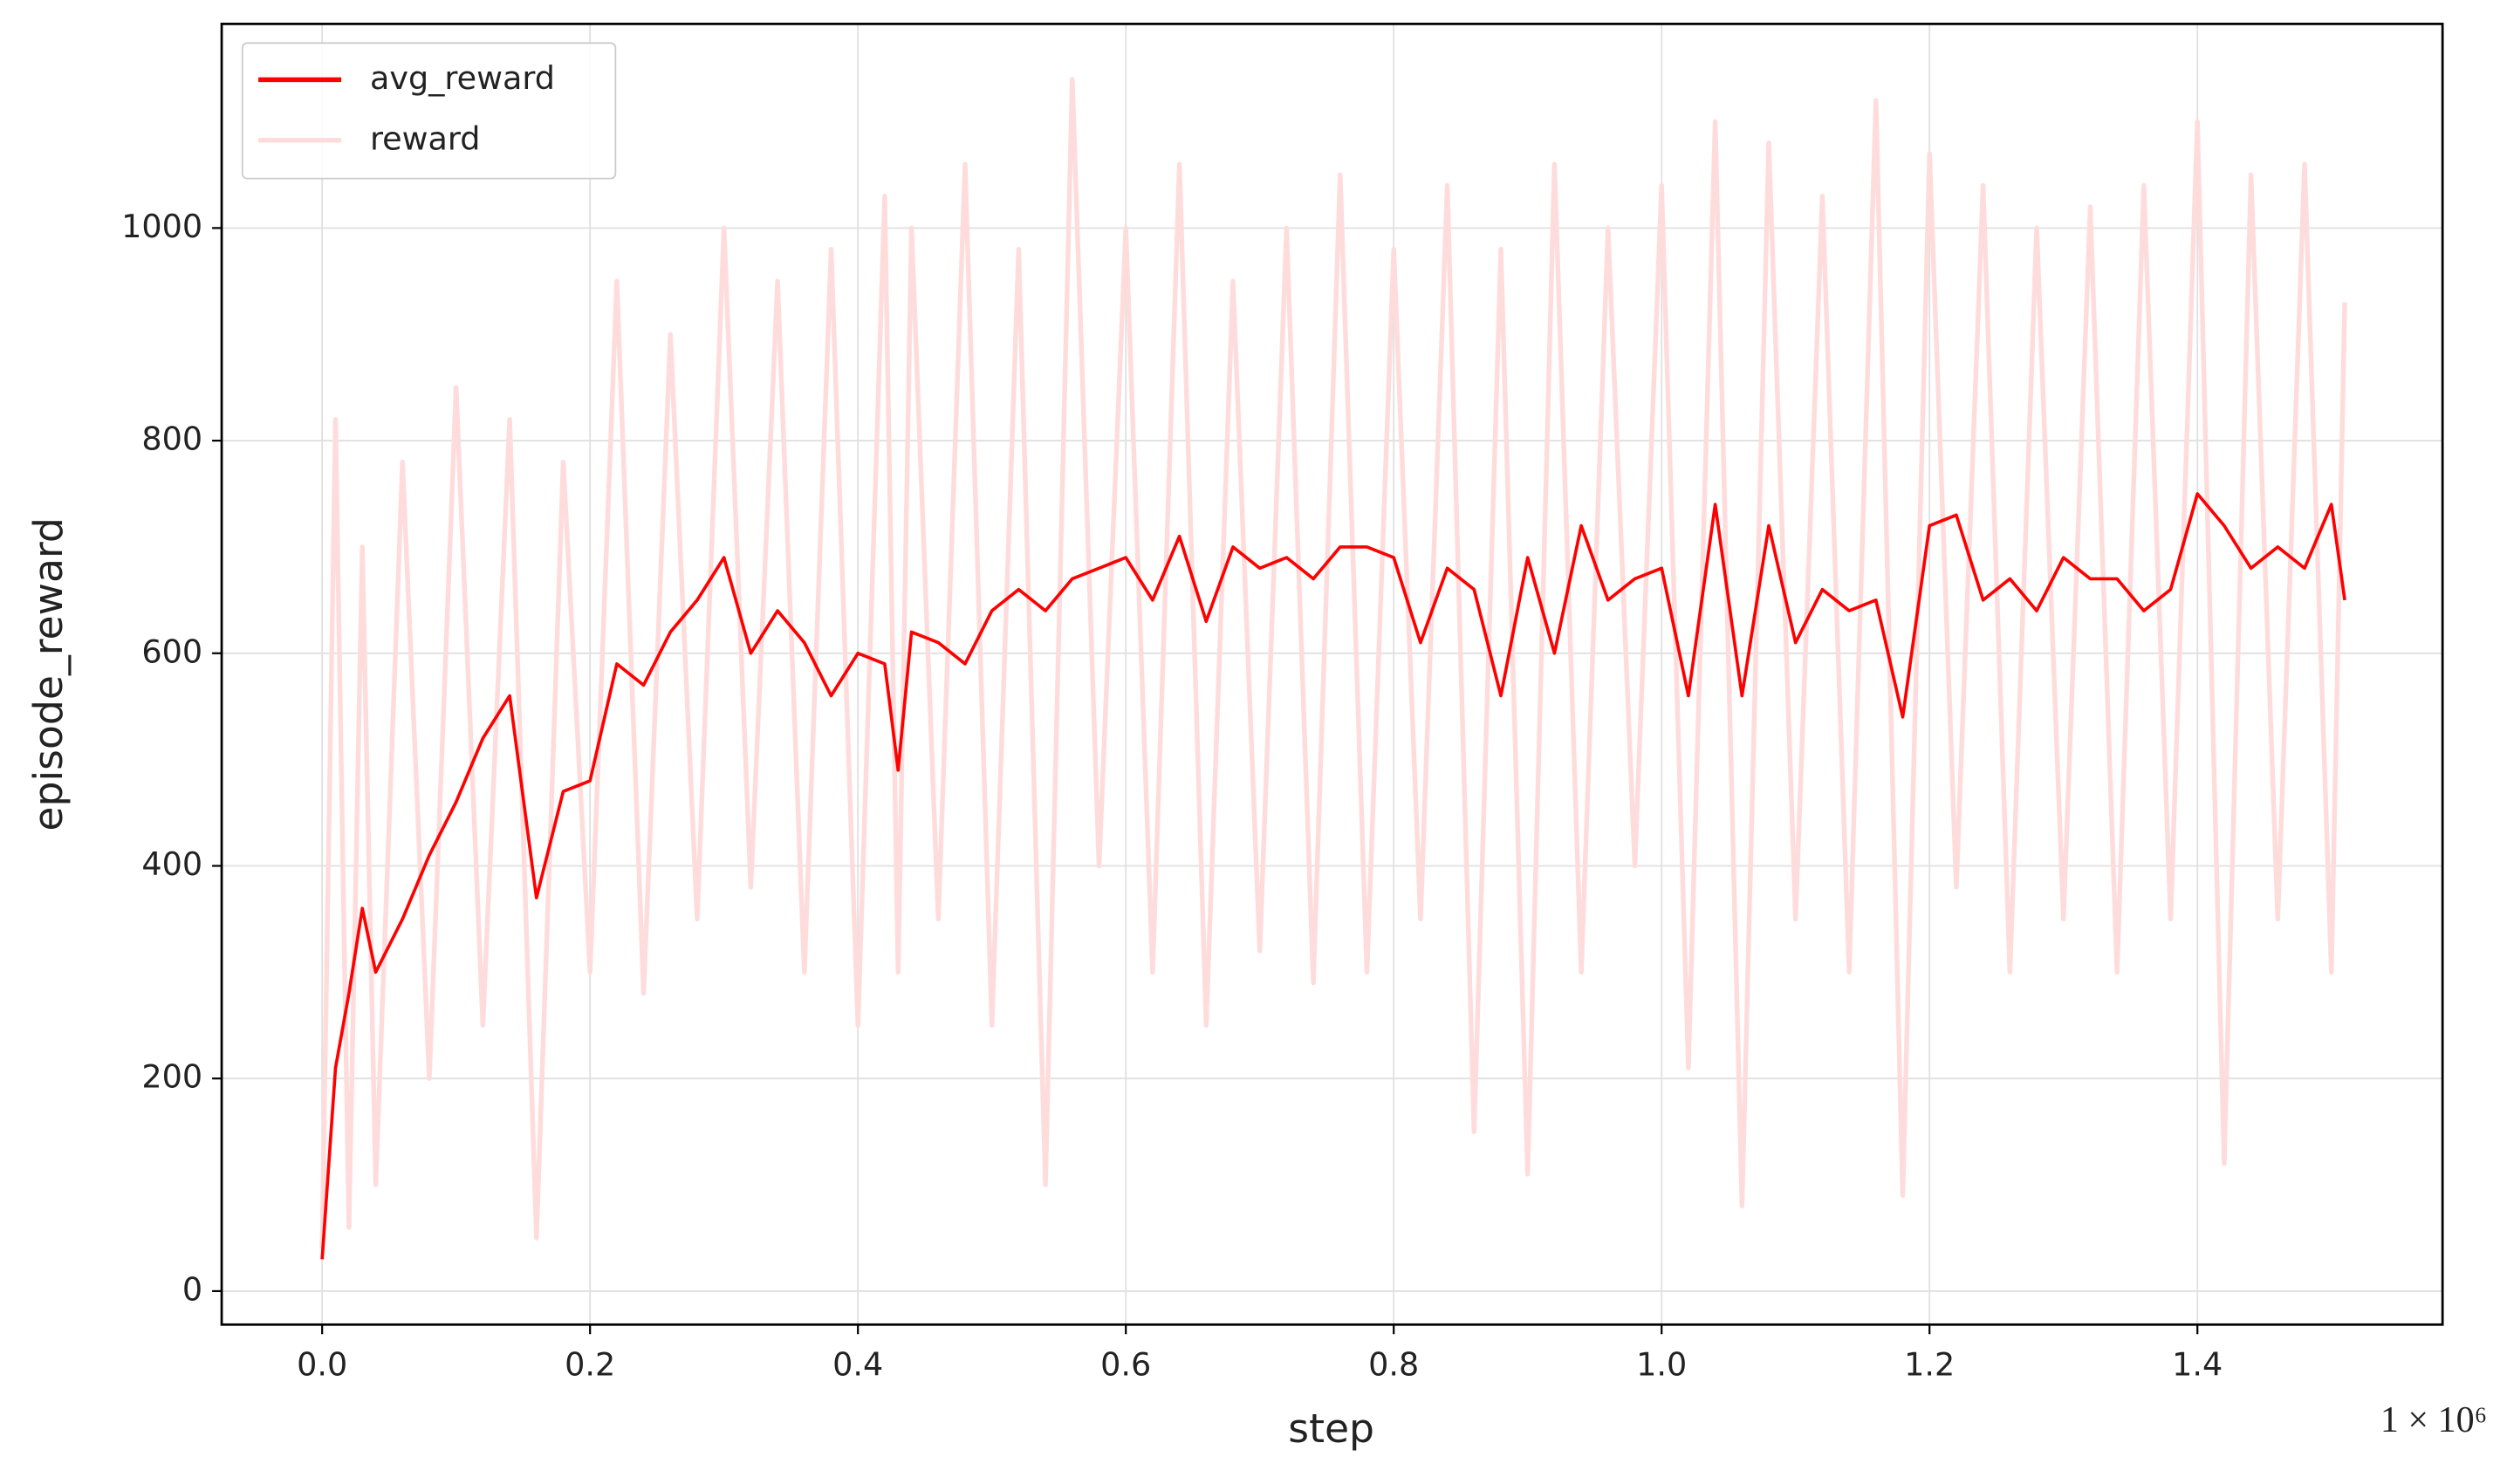 This screenshot has width=2500, height=1484. I want to click on legend-label: avg_reward, so click(462, 78).